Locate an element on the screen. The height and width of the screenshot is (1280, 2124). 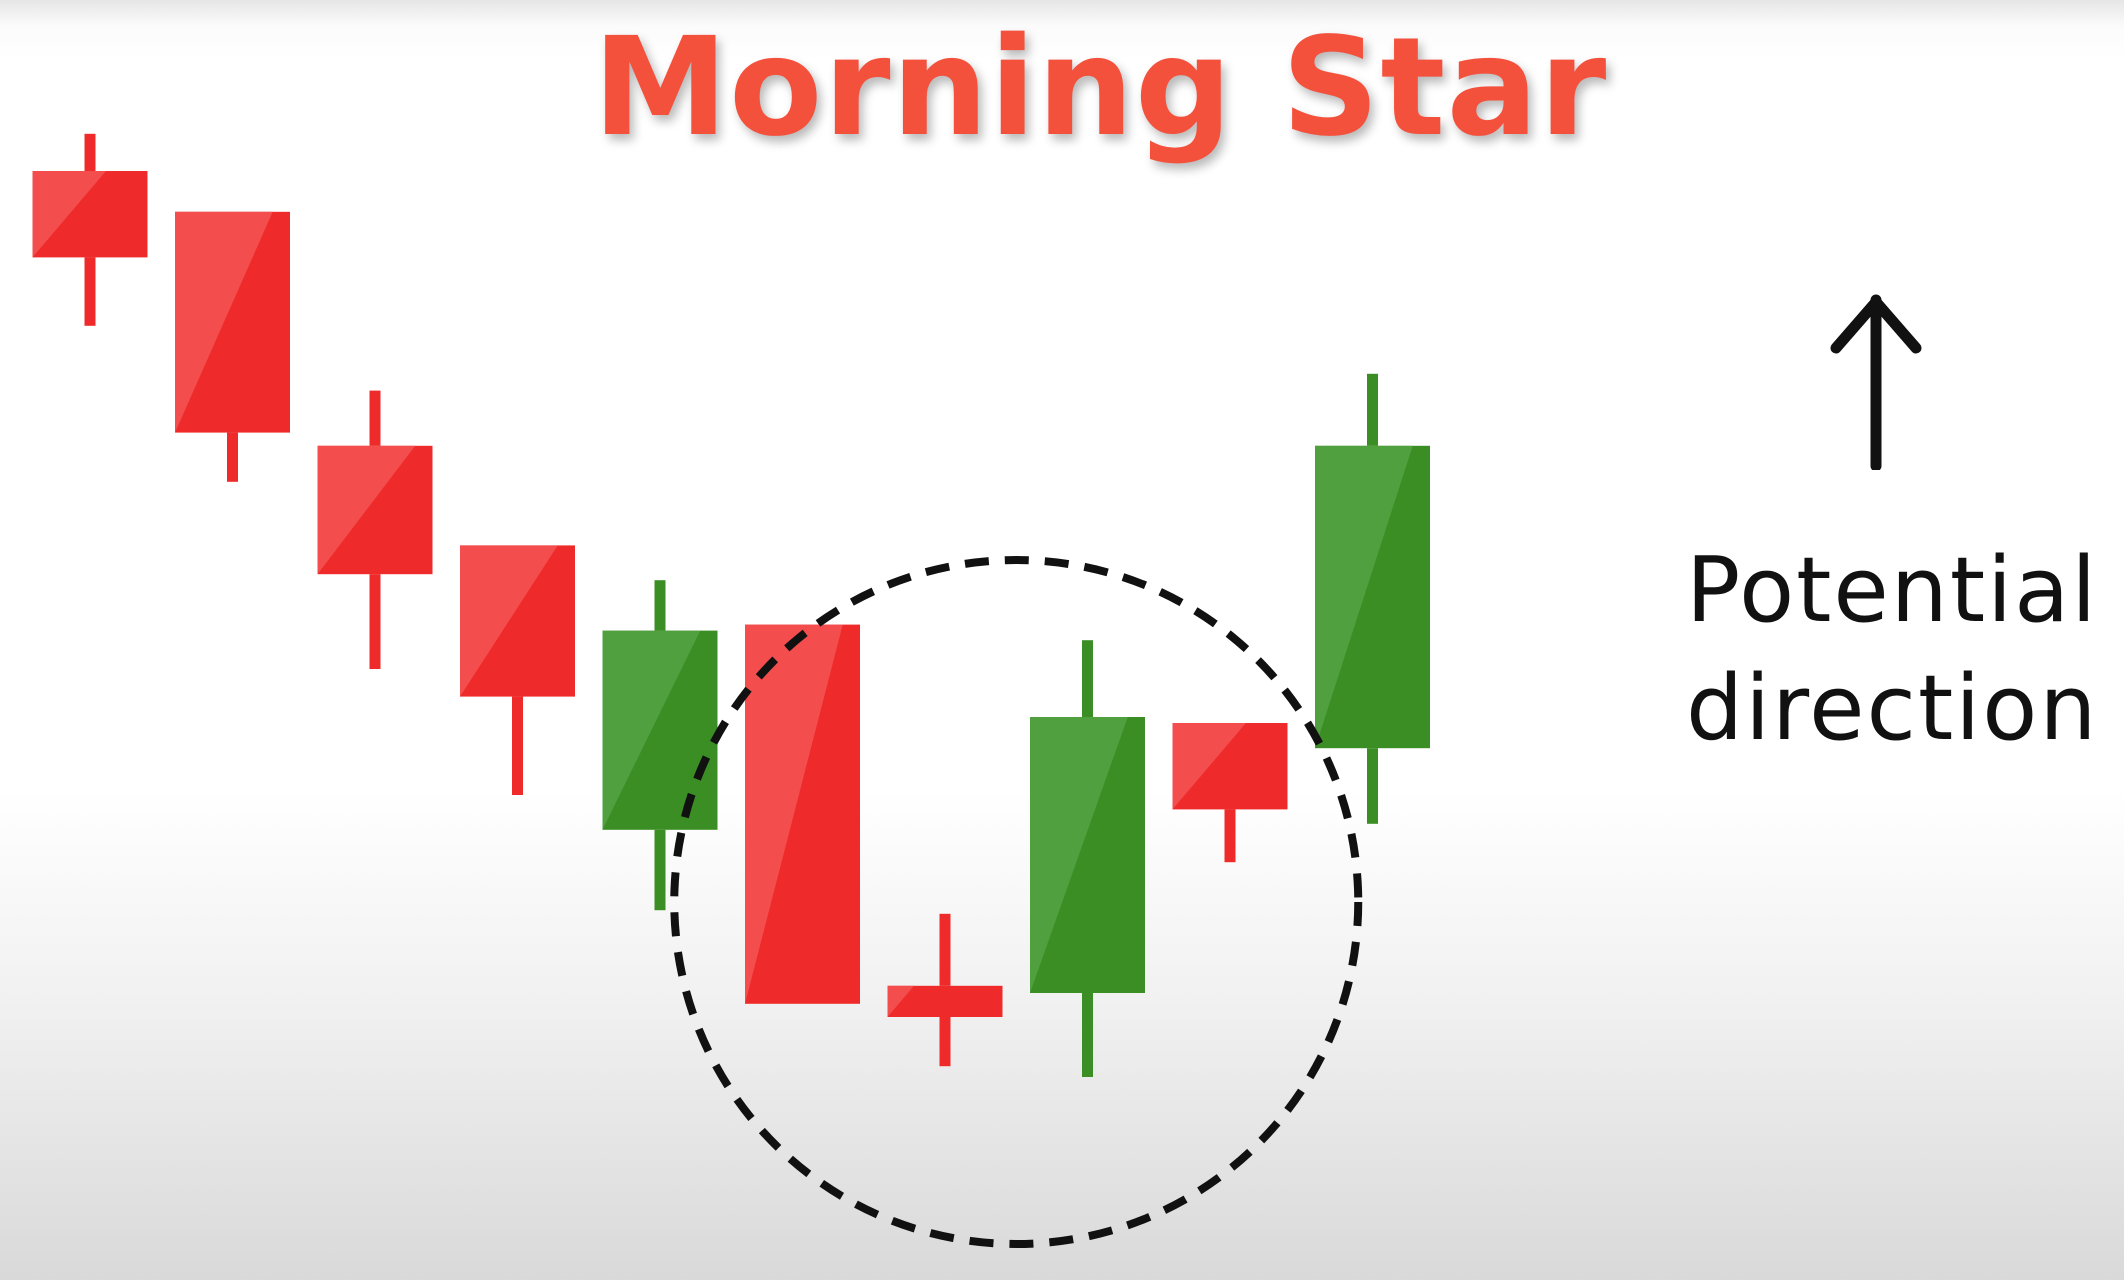
up-arrow-icon is located at coordinates (1876, 382).